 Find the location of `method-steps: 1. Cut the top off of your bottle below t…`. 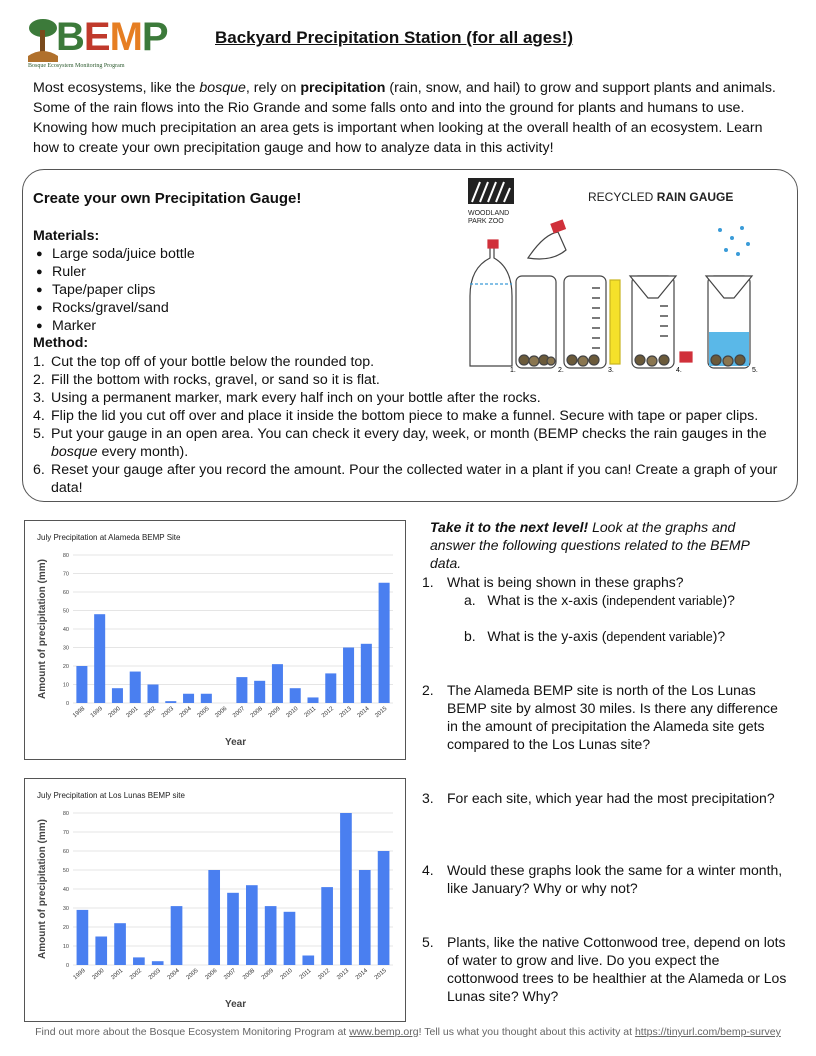

method-steps: 1. Cut the top off of your bottle below t… is located at coordinates (413, 425).